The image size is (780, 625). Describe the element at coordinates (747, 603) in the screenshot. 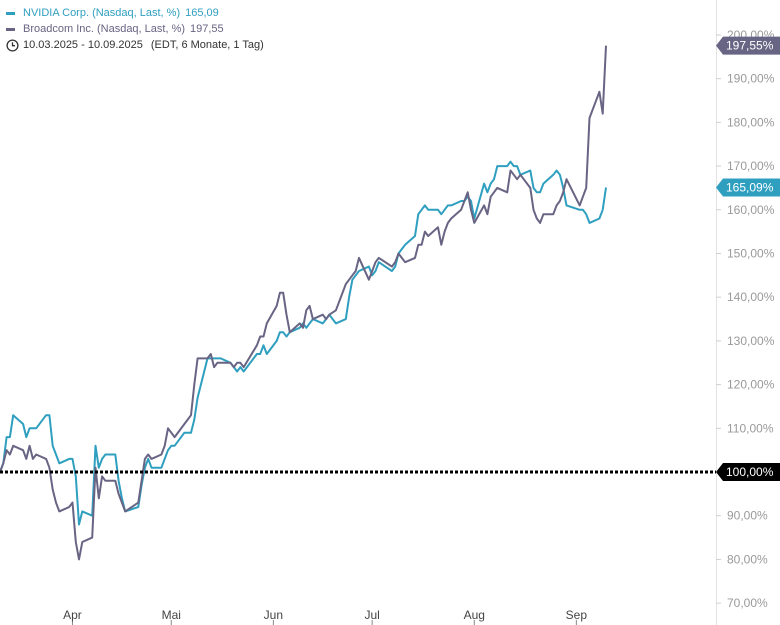

I see `y-tick-label: 70,00%` at that location.